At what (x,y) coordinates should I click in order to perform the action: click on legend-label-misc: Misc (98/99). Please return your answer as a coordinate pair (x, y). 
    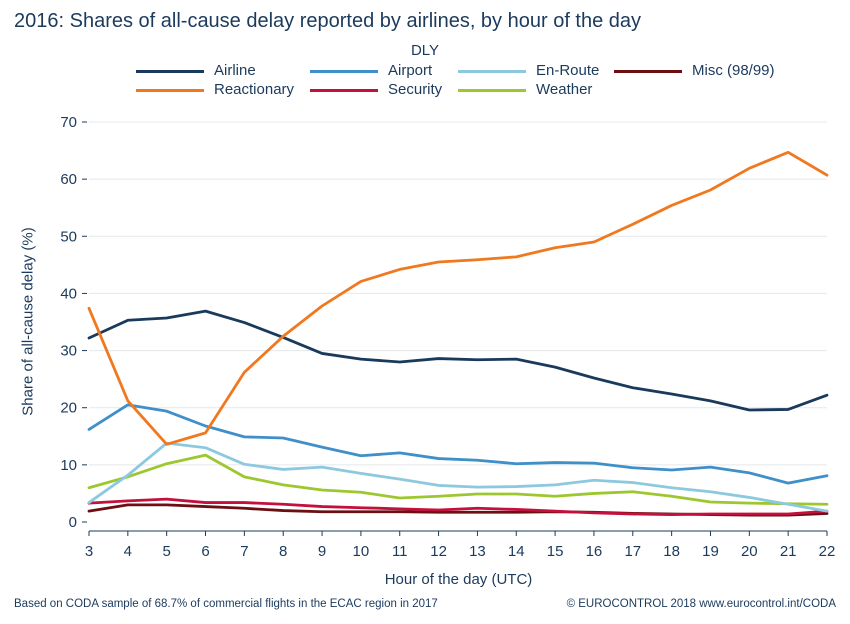
    Looking at the image, I should click on (733, 70).